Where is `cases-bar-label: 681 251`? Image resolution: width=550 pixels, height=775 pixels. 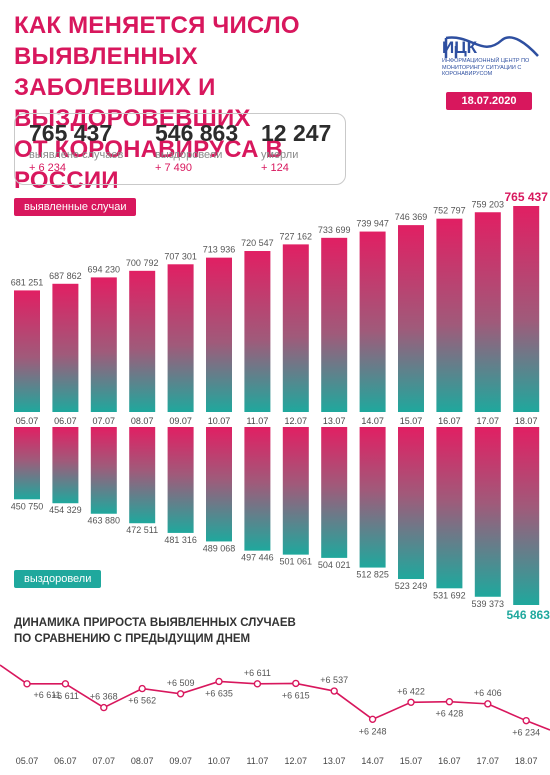
cases-bar-label: 681 251 is located at coordinates (27, 282).